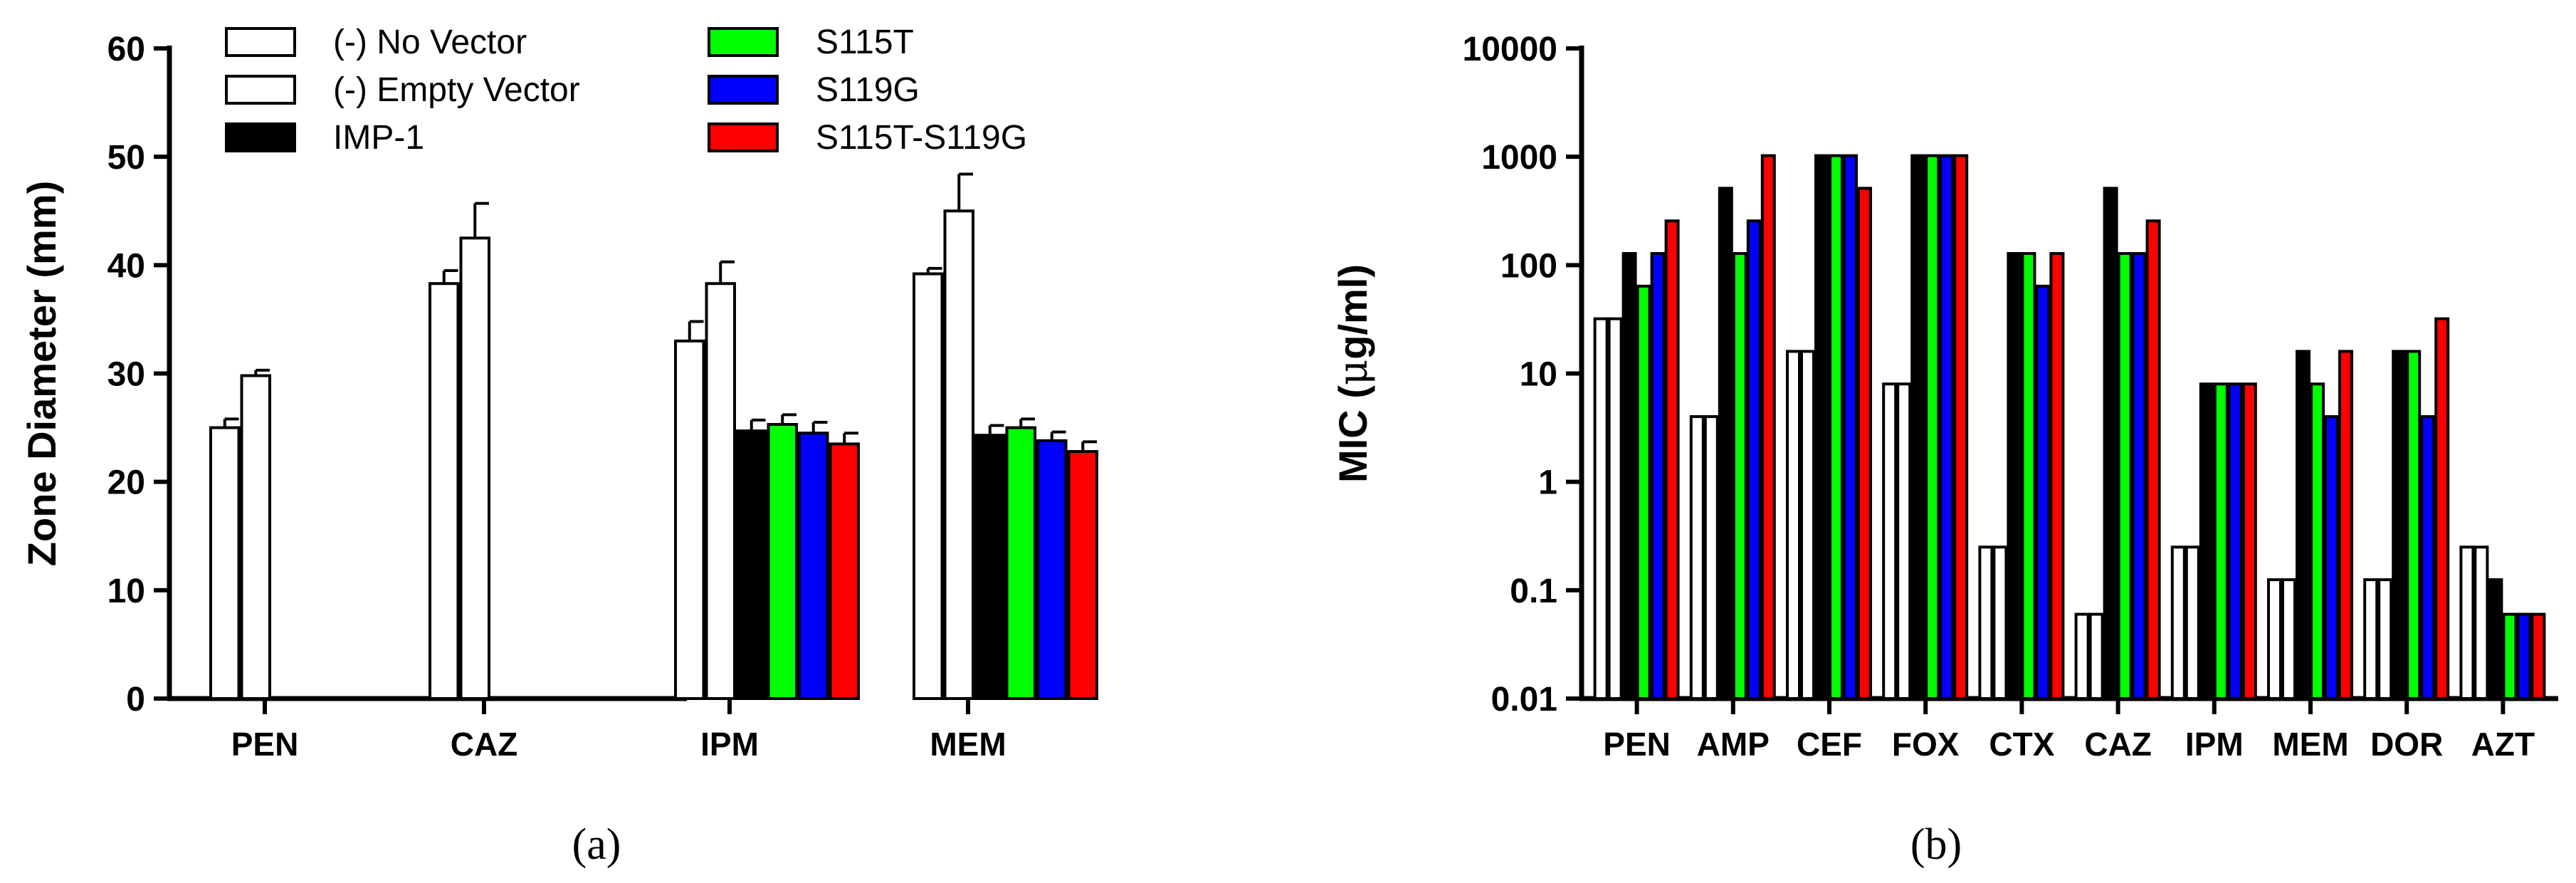  I want to click on x-tick-label: CEF, so click(1830, 744).